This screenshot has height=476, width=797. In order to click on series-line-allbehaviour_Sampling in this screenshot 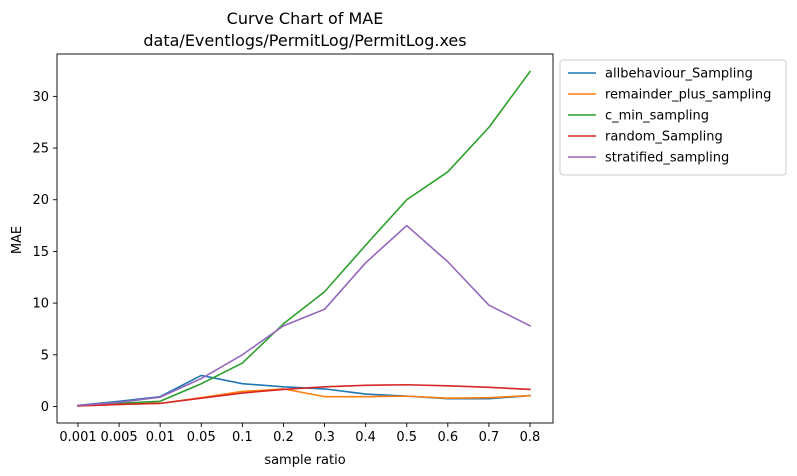, I will do `click(304, 390)`.